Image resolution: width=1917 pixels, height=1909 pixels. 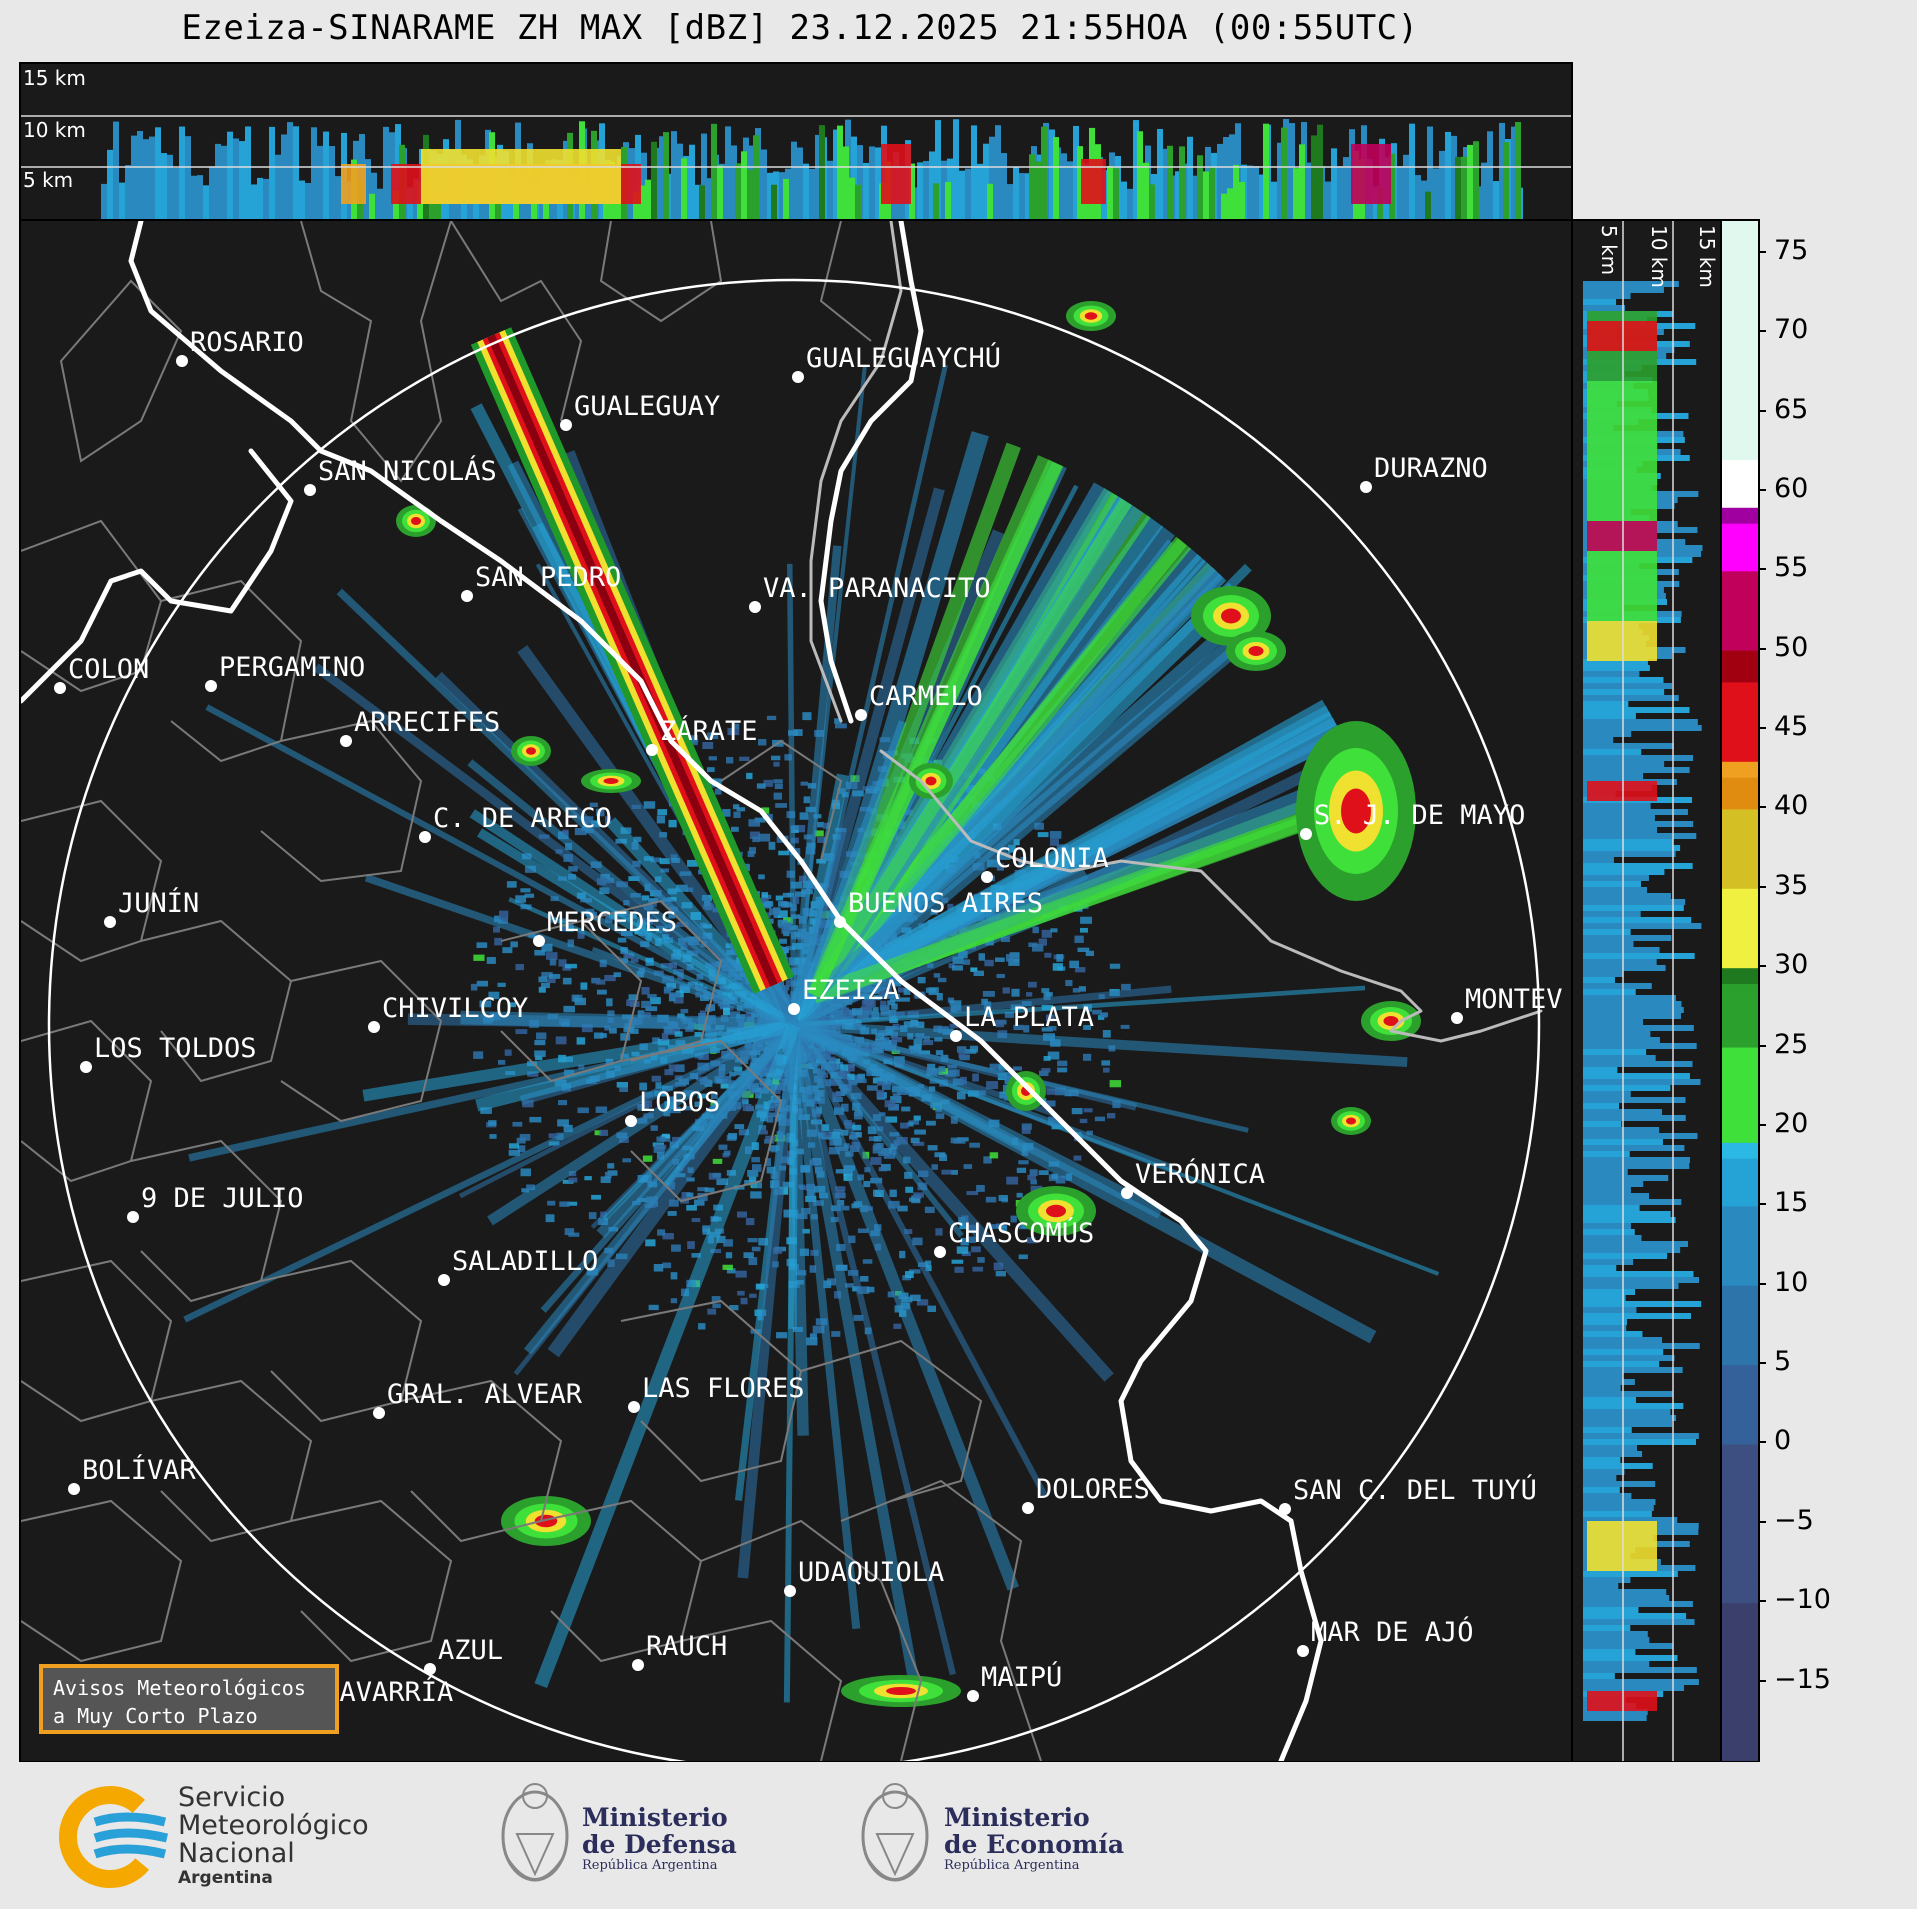 I want to click on city-label: MAIPÚ, so click(x=1021, y=1677).